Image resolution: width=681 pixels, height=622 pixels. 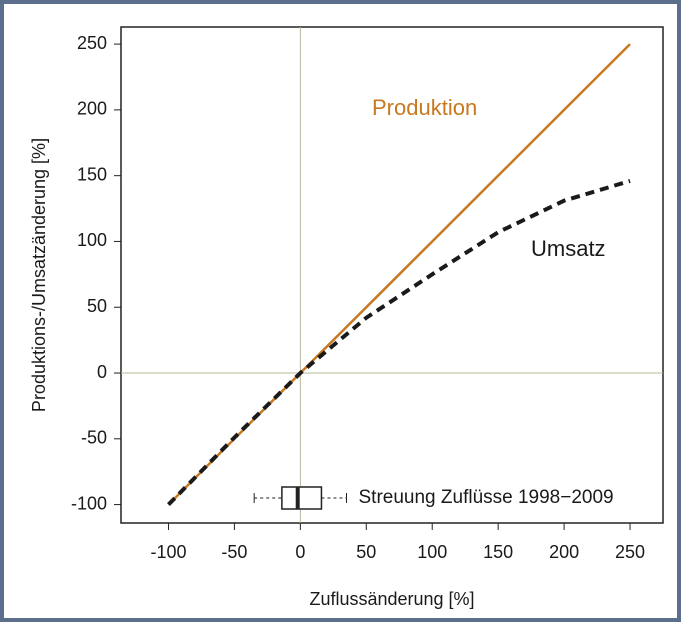 I want to click on y-tick-label: 200, so click(x=92, y=109).